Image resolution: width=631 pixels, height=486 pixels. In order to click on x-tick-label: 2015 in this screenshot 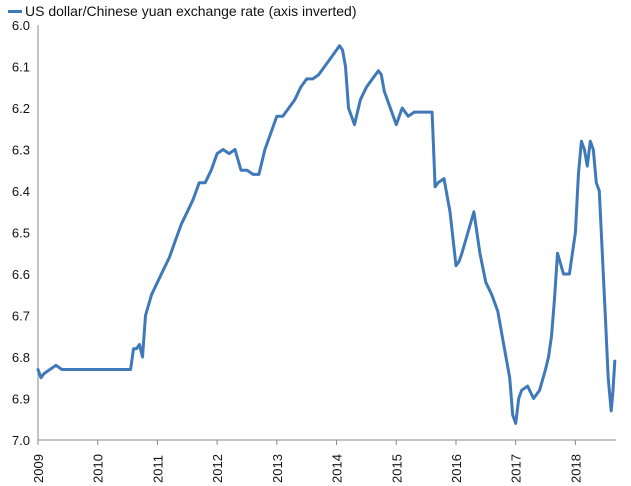, I will do `click(396, 468)`.